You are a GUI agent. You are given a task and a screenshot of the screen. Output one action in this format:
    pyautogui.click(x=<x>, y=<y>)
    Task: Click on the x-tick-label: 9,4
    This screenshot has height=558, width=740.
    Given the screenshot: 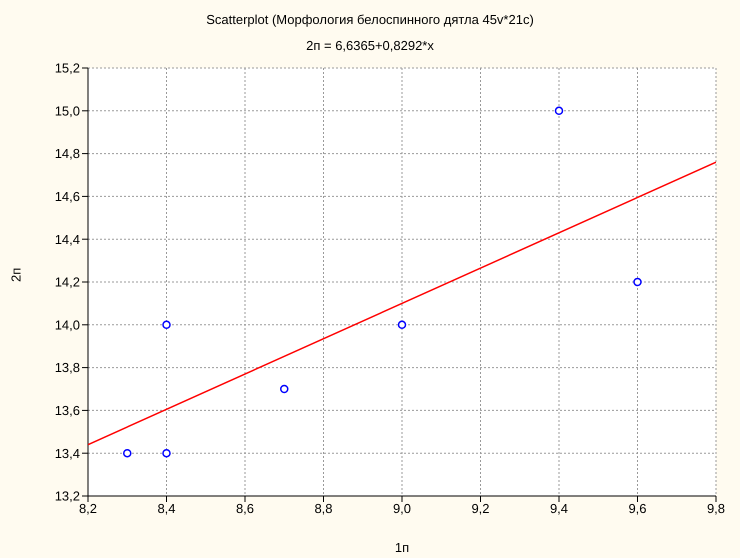 What is the action you would take?
    pyautogui.click(x=559, y=508)
    